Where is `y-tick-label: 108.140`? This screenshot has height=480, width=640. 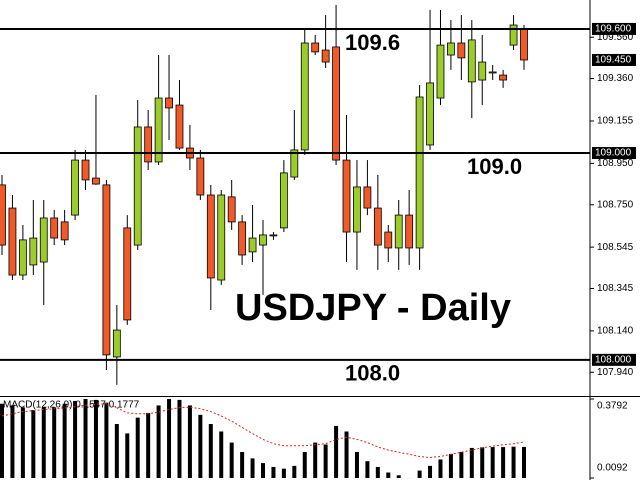 y-tick-label: 108.140 is located at coordinates (615, 331).